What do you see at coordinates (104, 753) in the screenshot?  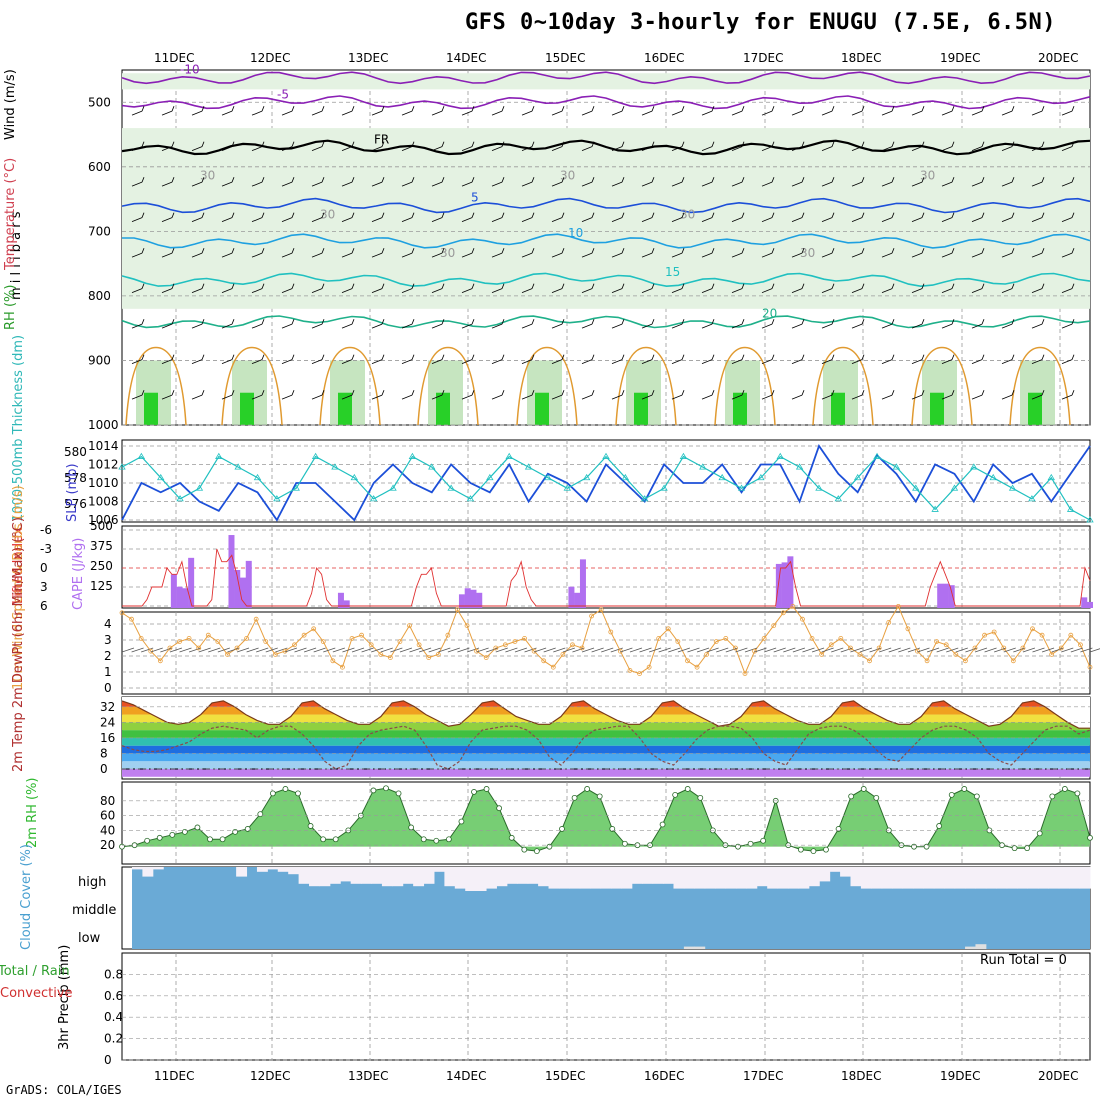 I see `temp-tick-label: 8` at bounding box center [104, 753].